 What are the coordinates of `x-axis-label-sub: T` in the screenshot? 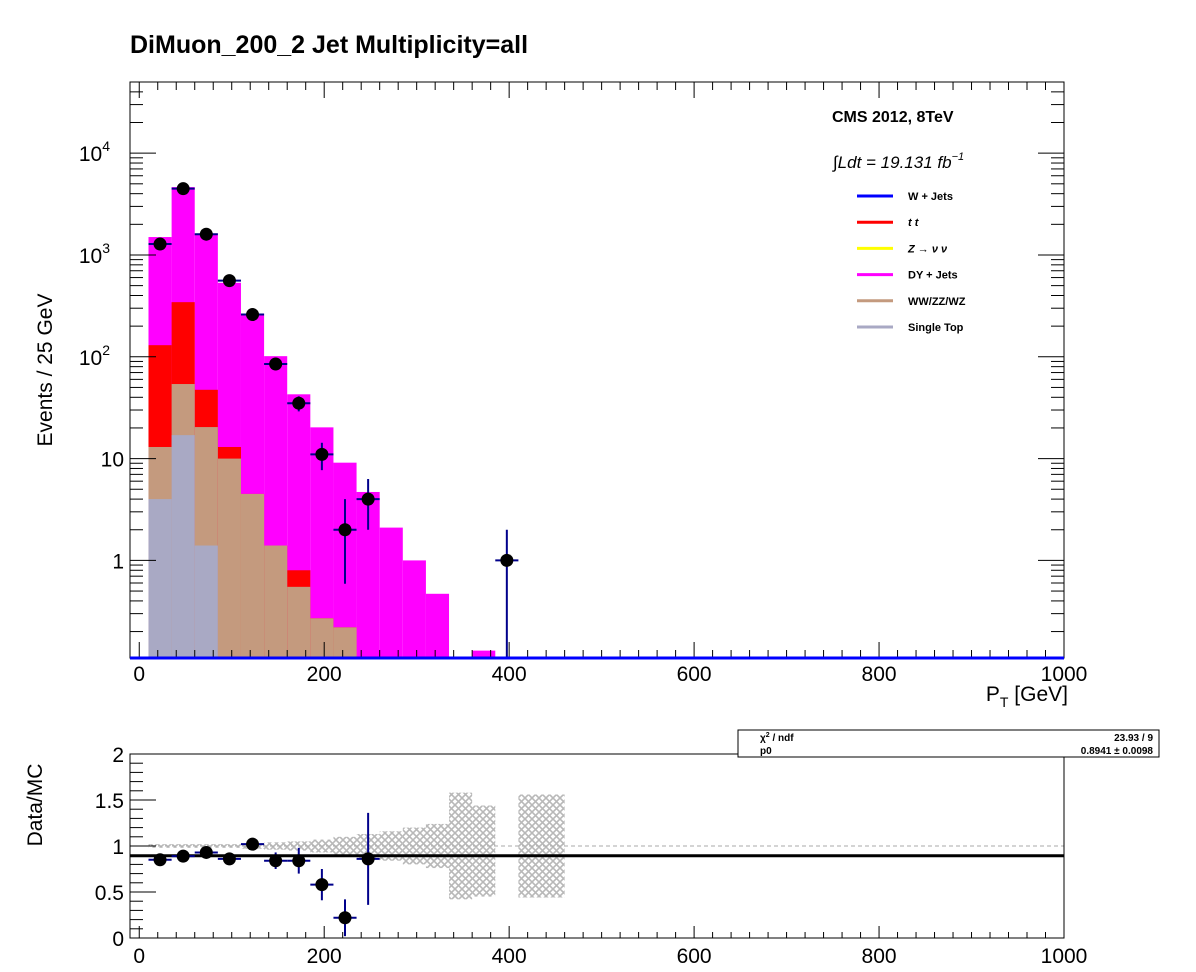 It's located at (1004, 702).